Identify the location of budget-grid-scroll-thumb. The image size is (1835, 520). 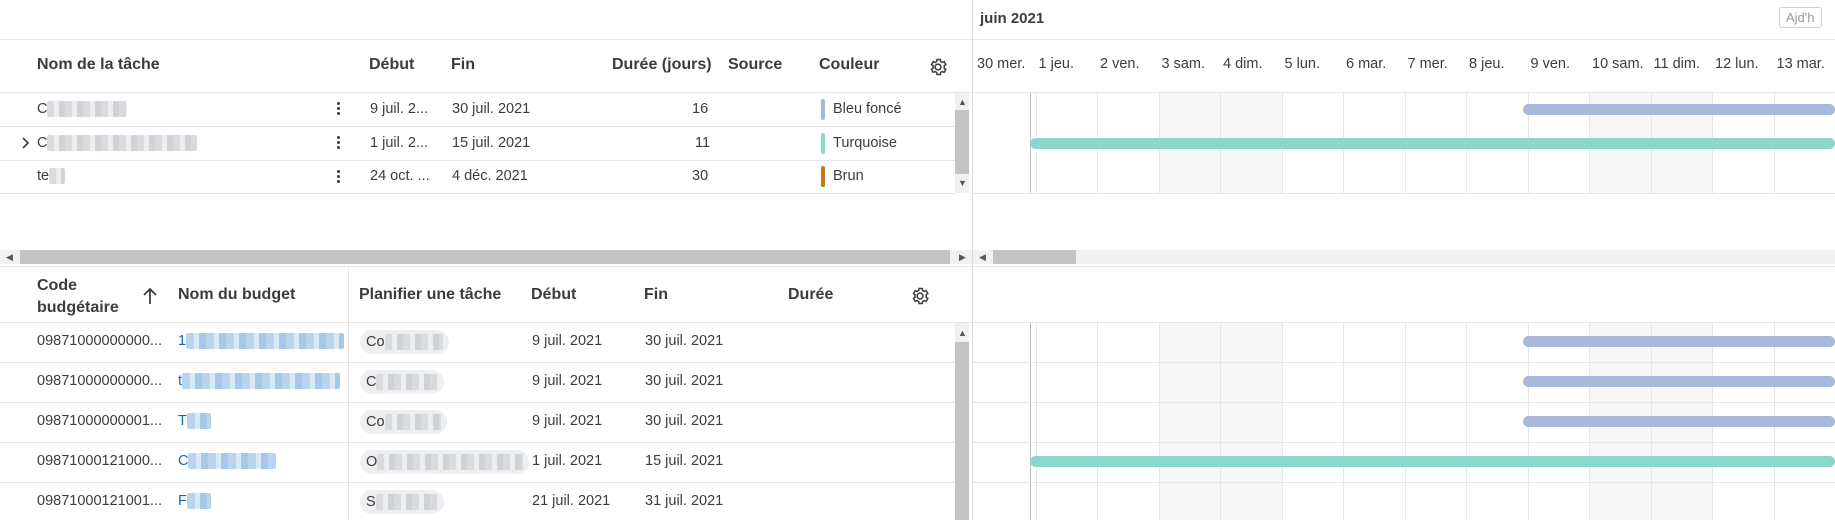
(962, 431).